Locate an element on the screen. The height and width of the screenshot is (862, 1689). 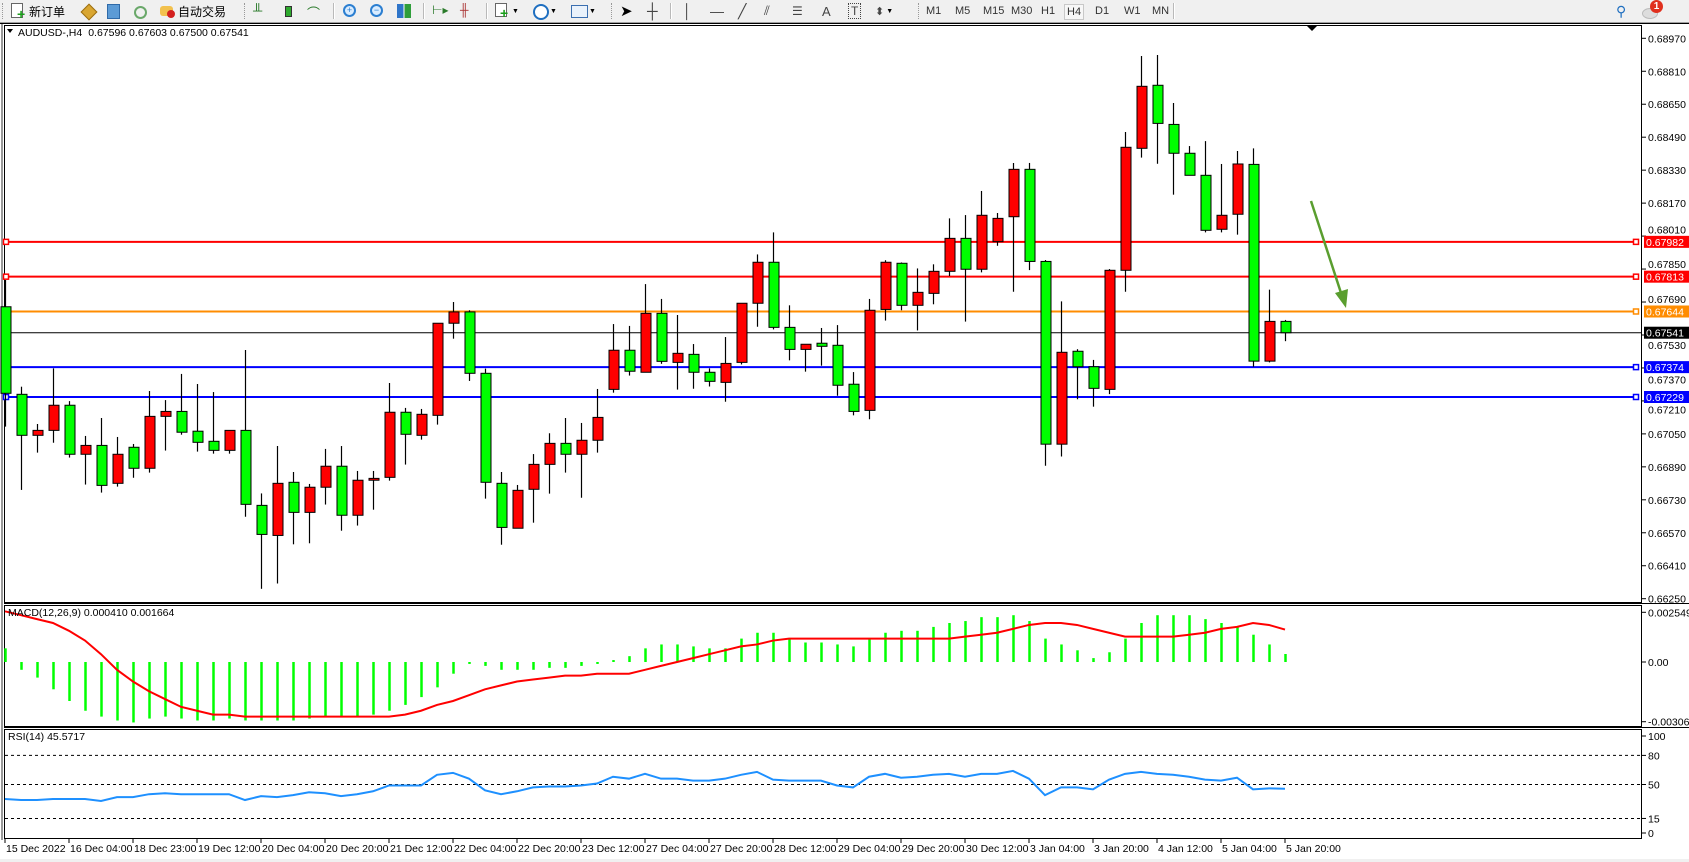
separator is located at coordinates (671, 11).